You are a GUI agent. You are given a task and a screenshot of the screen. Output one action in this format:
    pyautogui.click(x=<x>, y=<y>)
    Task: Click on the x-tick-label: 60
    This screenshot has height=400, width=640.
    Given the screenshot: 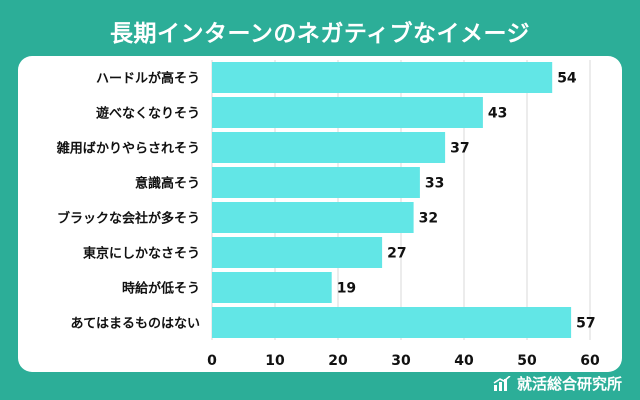 What is the action you would take?
    pyautogui.click(x=590, y=361)
    